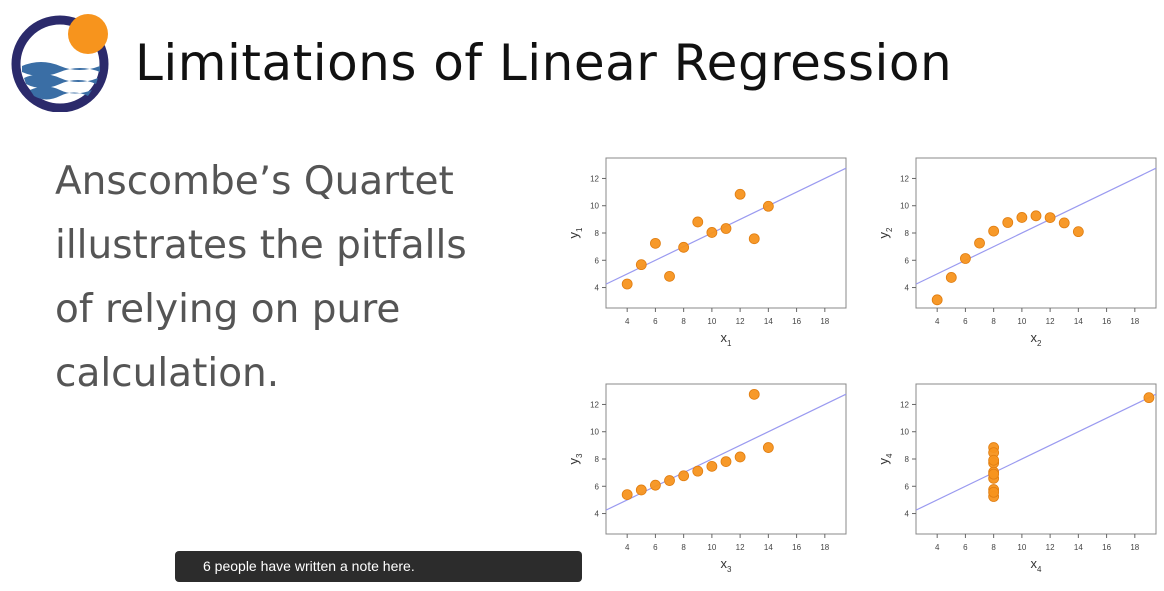 The height and width of the screenshot is (591, 1164). I want to click on y-axis-label-subscript: 3, so click(579, 455).